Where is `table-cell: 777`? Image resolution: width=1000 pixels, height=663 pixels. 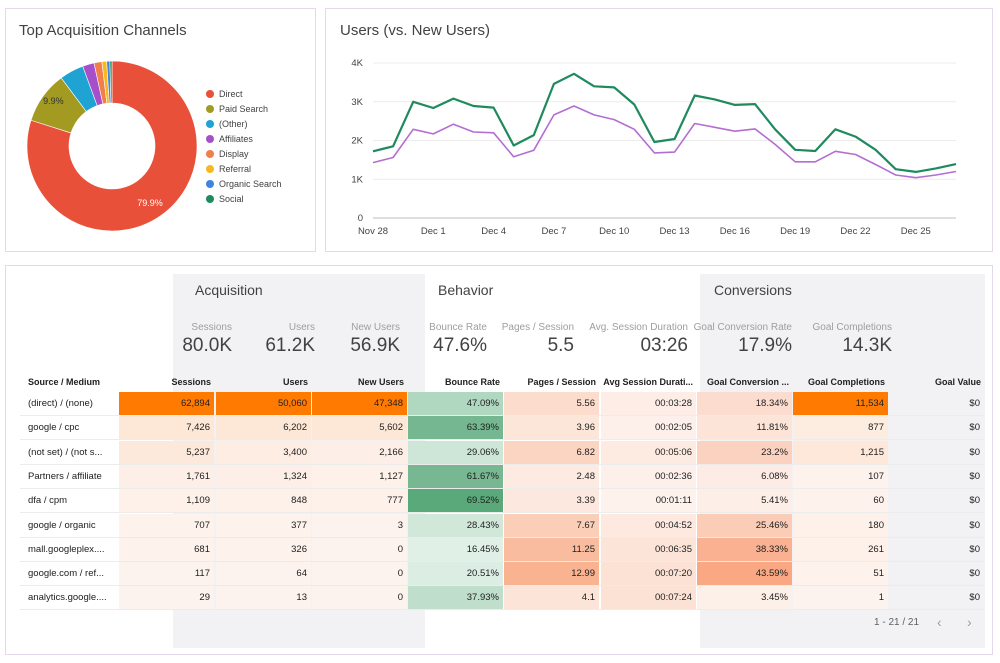
table-cell: 777 is located at coordinates (359, 501).